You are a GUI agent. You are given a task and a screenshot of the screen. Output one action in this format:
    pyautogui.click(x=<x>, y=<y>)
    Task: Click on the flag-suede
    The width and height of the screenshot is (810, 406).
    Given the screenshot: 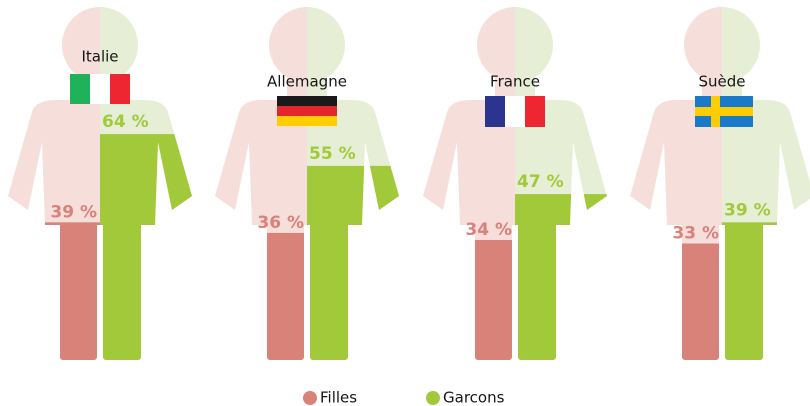 What is the action you would take?
    pyautogui.click(x=724, y=111)
    